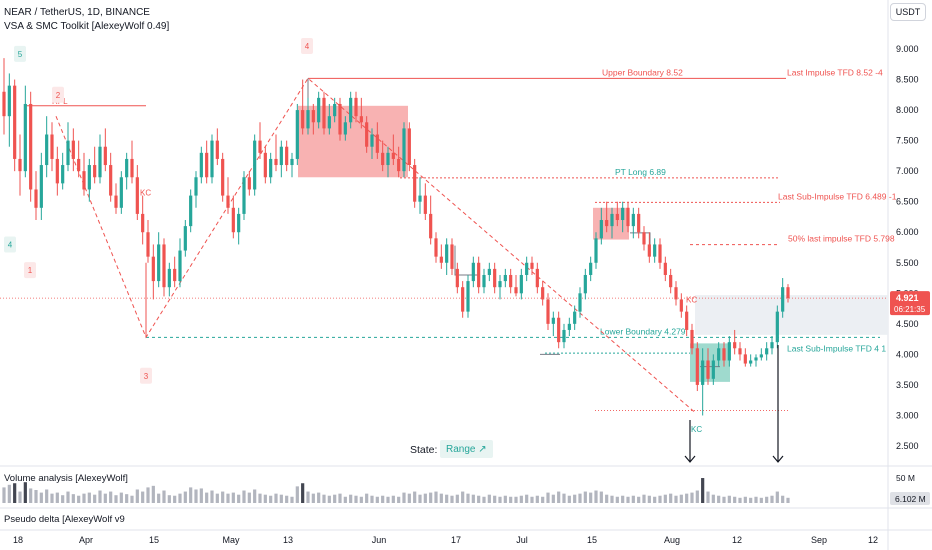  Describe the element at coordinates (690, 459) in the screenshot. I see `down-arrow-head` at that location.